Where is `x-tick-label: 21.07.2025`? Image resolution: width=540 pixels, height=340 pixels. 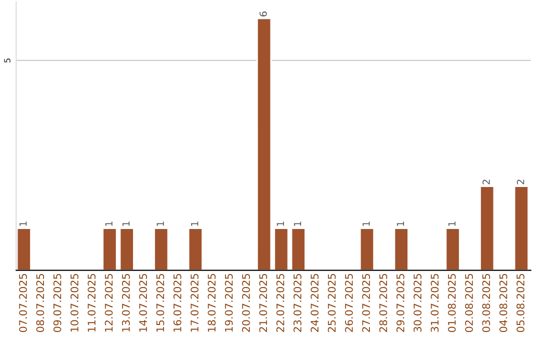 x-tick-label: 21.07.2025 is located at coordinates (263, 303).